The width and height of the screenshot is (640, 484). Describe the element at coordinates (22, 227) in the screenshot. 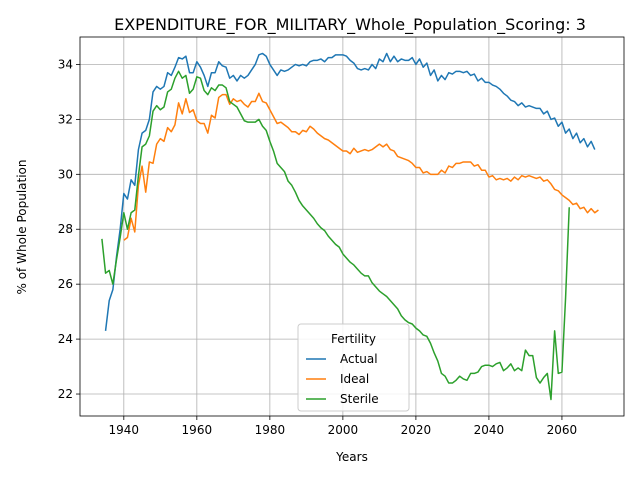

I see `y-axis-label: % of Whole Population` at that location.